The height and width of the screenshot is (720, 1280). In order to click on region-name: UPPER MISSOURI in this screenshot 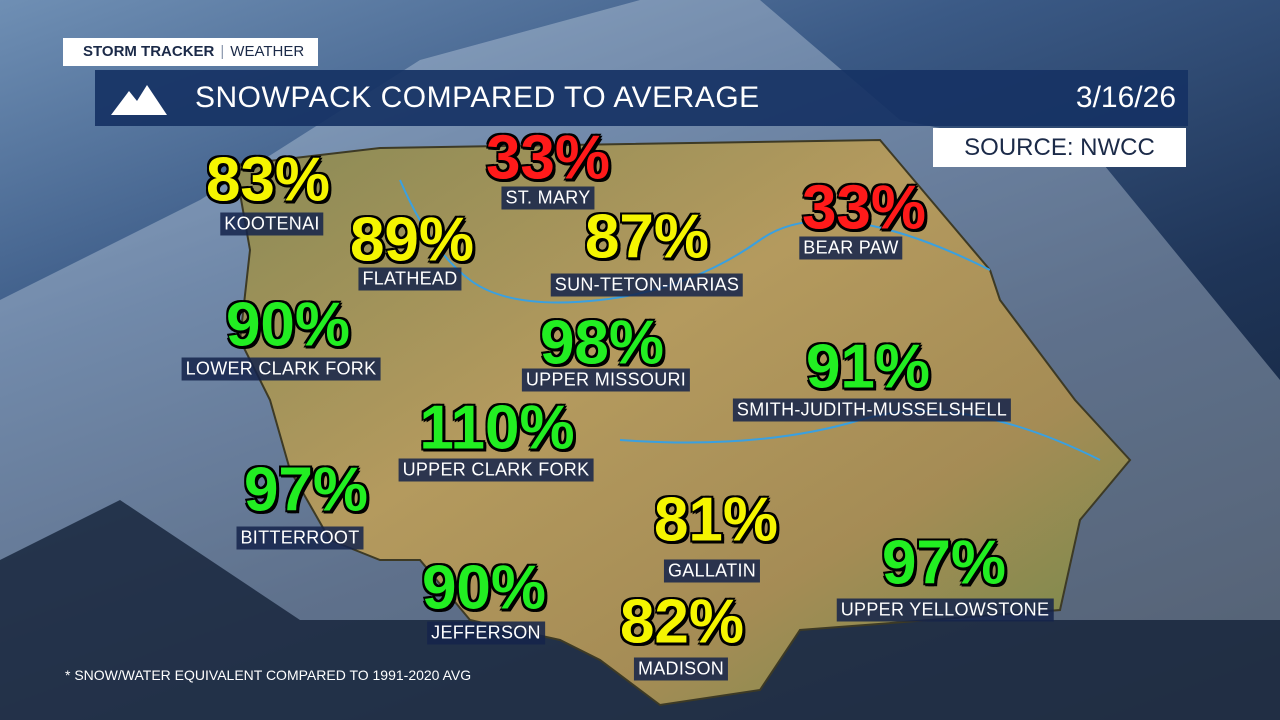, I will do `click(606, 380)`.